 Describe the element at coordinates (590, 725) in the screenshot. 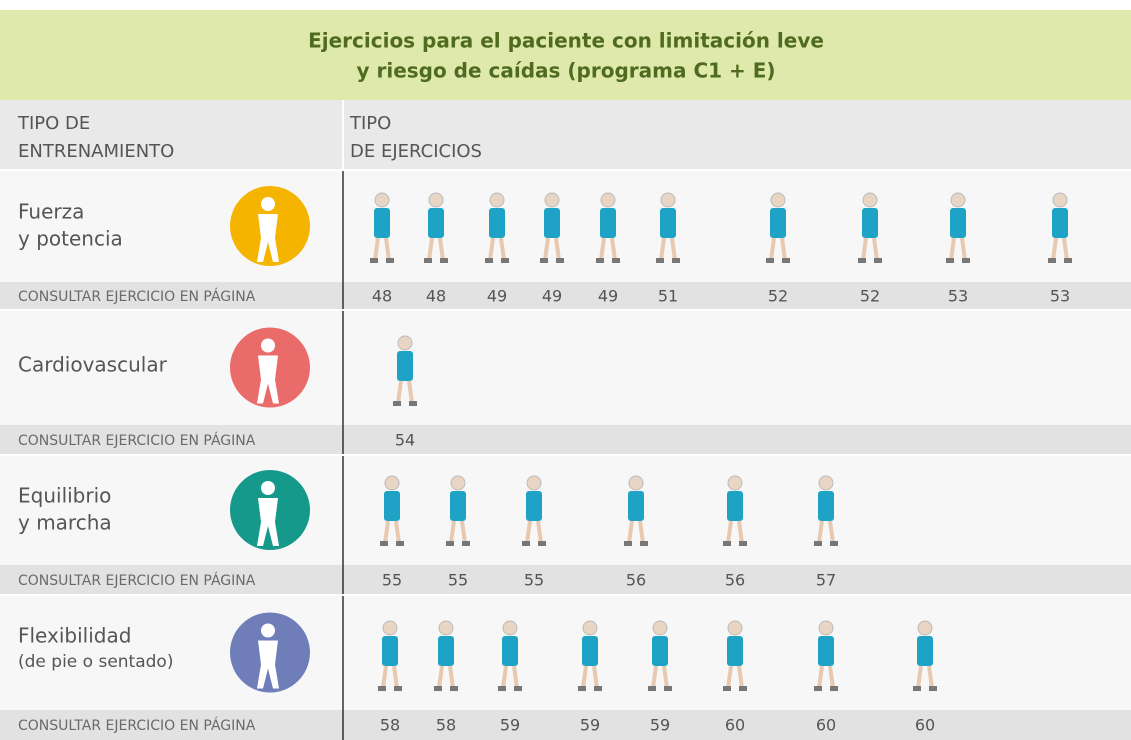

I see `page-number: 59` at that location.